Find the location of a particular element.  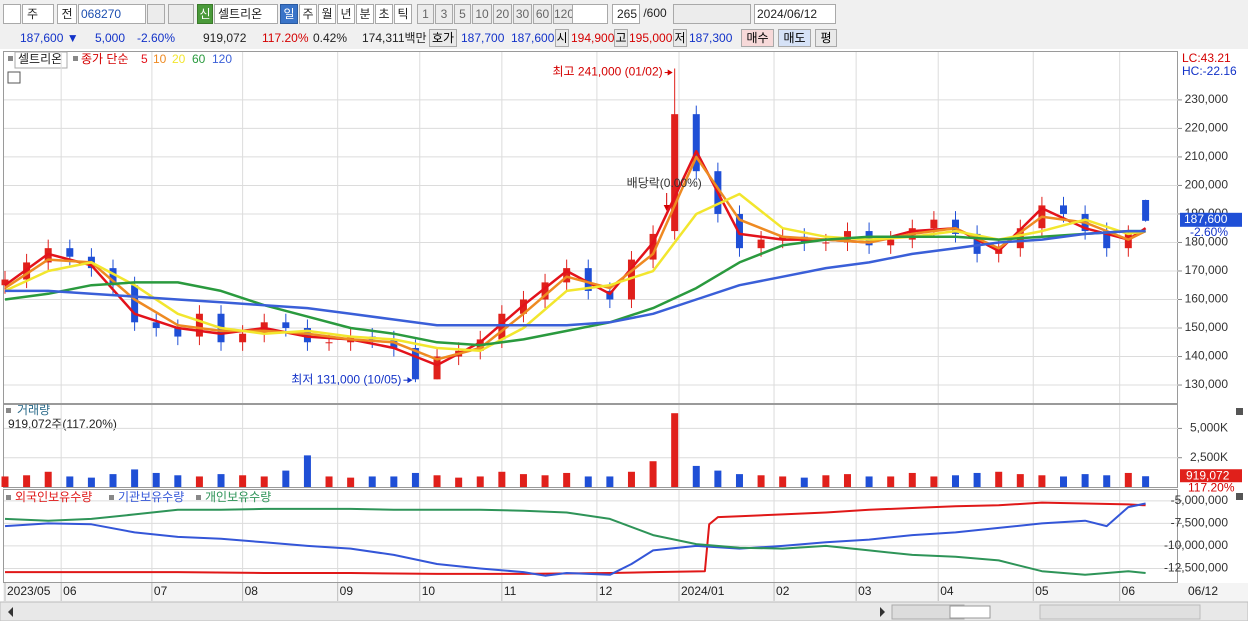

title-box is located at coordinates (41, 60).